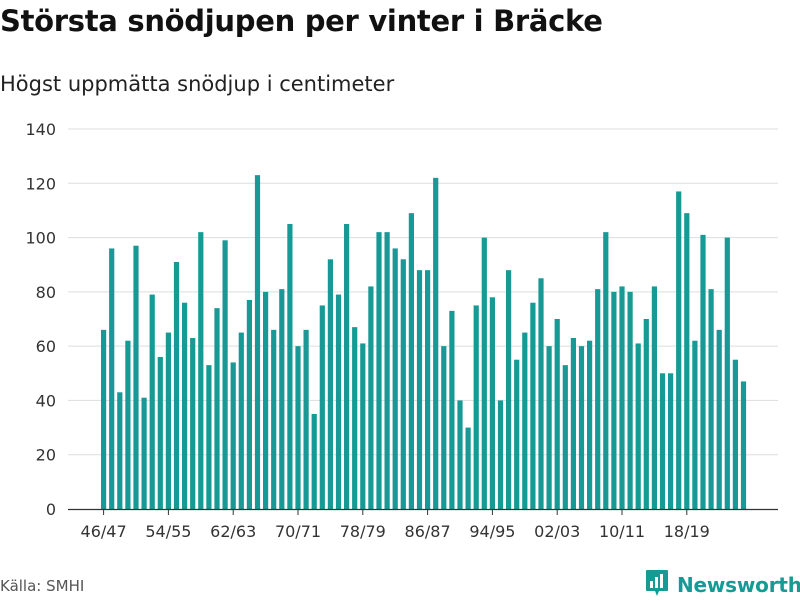 The width and height of the screenshot is (800, 601). I want to click on x-tick-label: 86/87, so click(428, 531).